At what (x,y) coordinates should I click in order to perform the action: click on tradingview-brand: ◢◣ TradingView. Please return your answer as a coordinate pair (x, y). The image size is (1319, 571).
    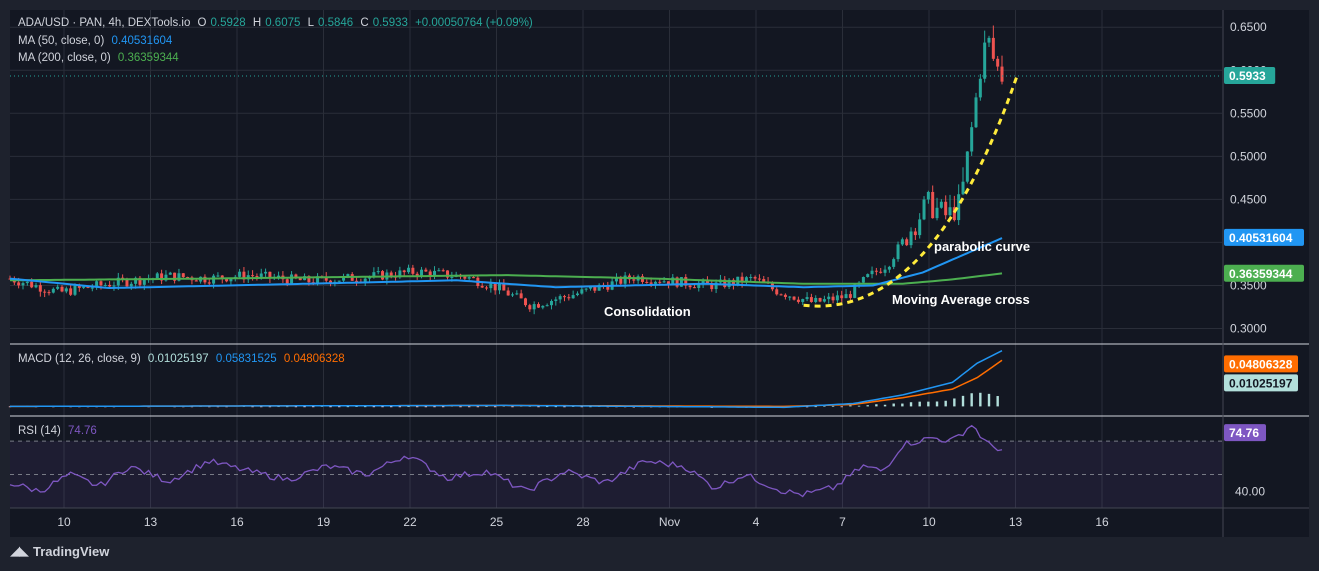
    Looking at the image, I should click on (59, 551).